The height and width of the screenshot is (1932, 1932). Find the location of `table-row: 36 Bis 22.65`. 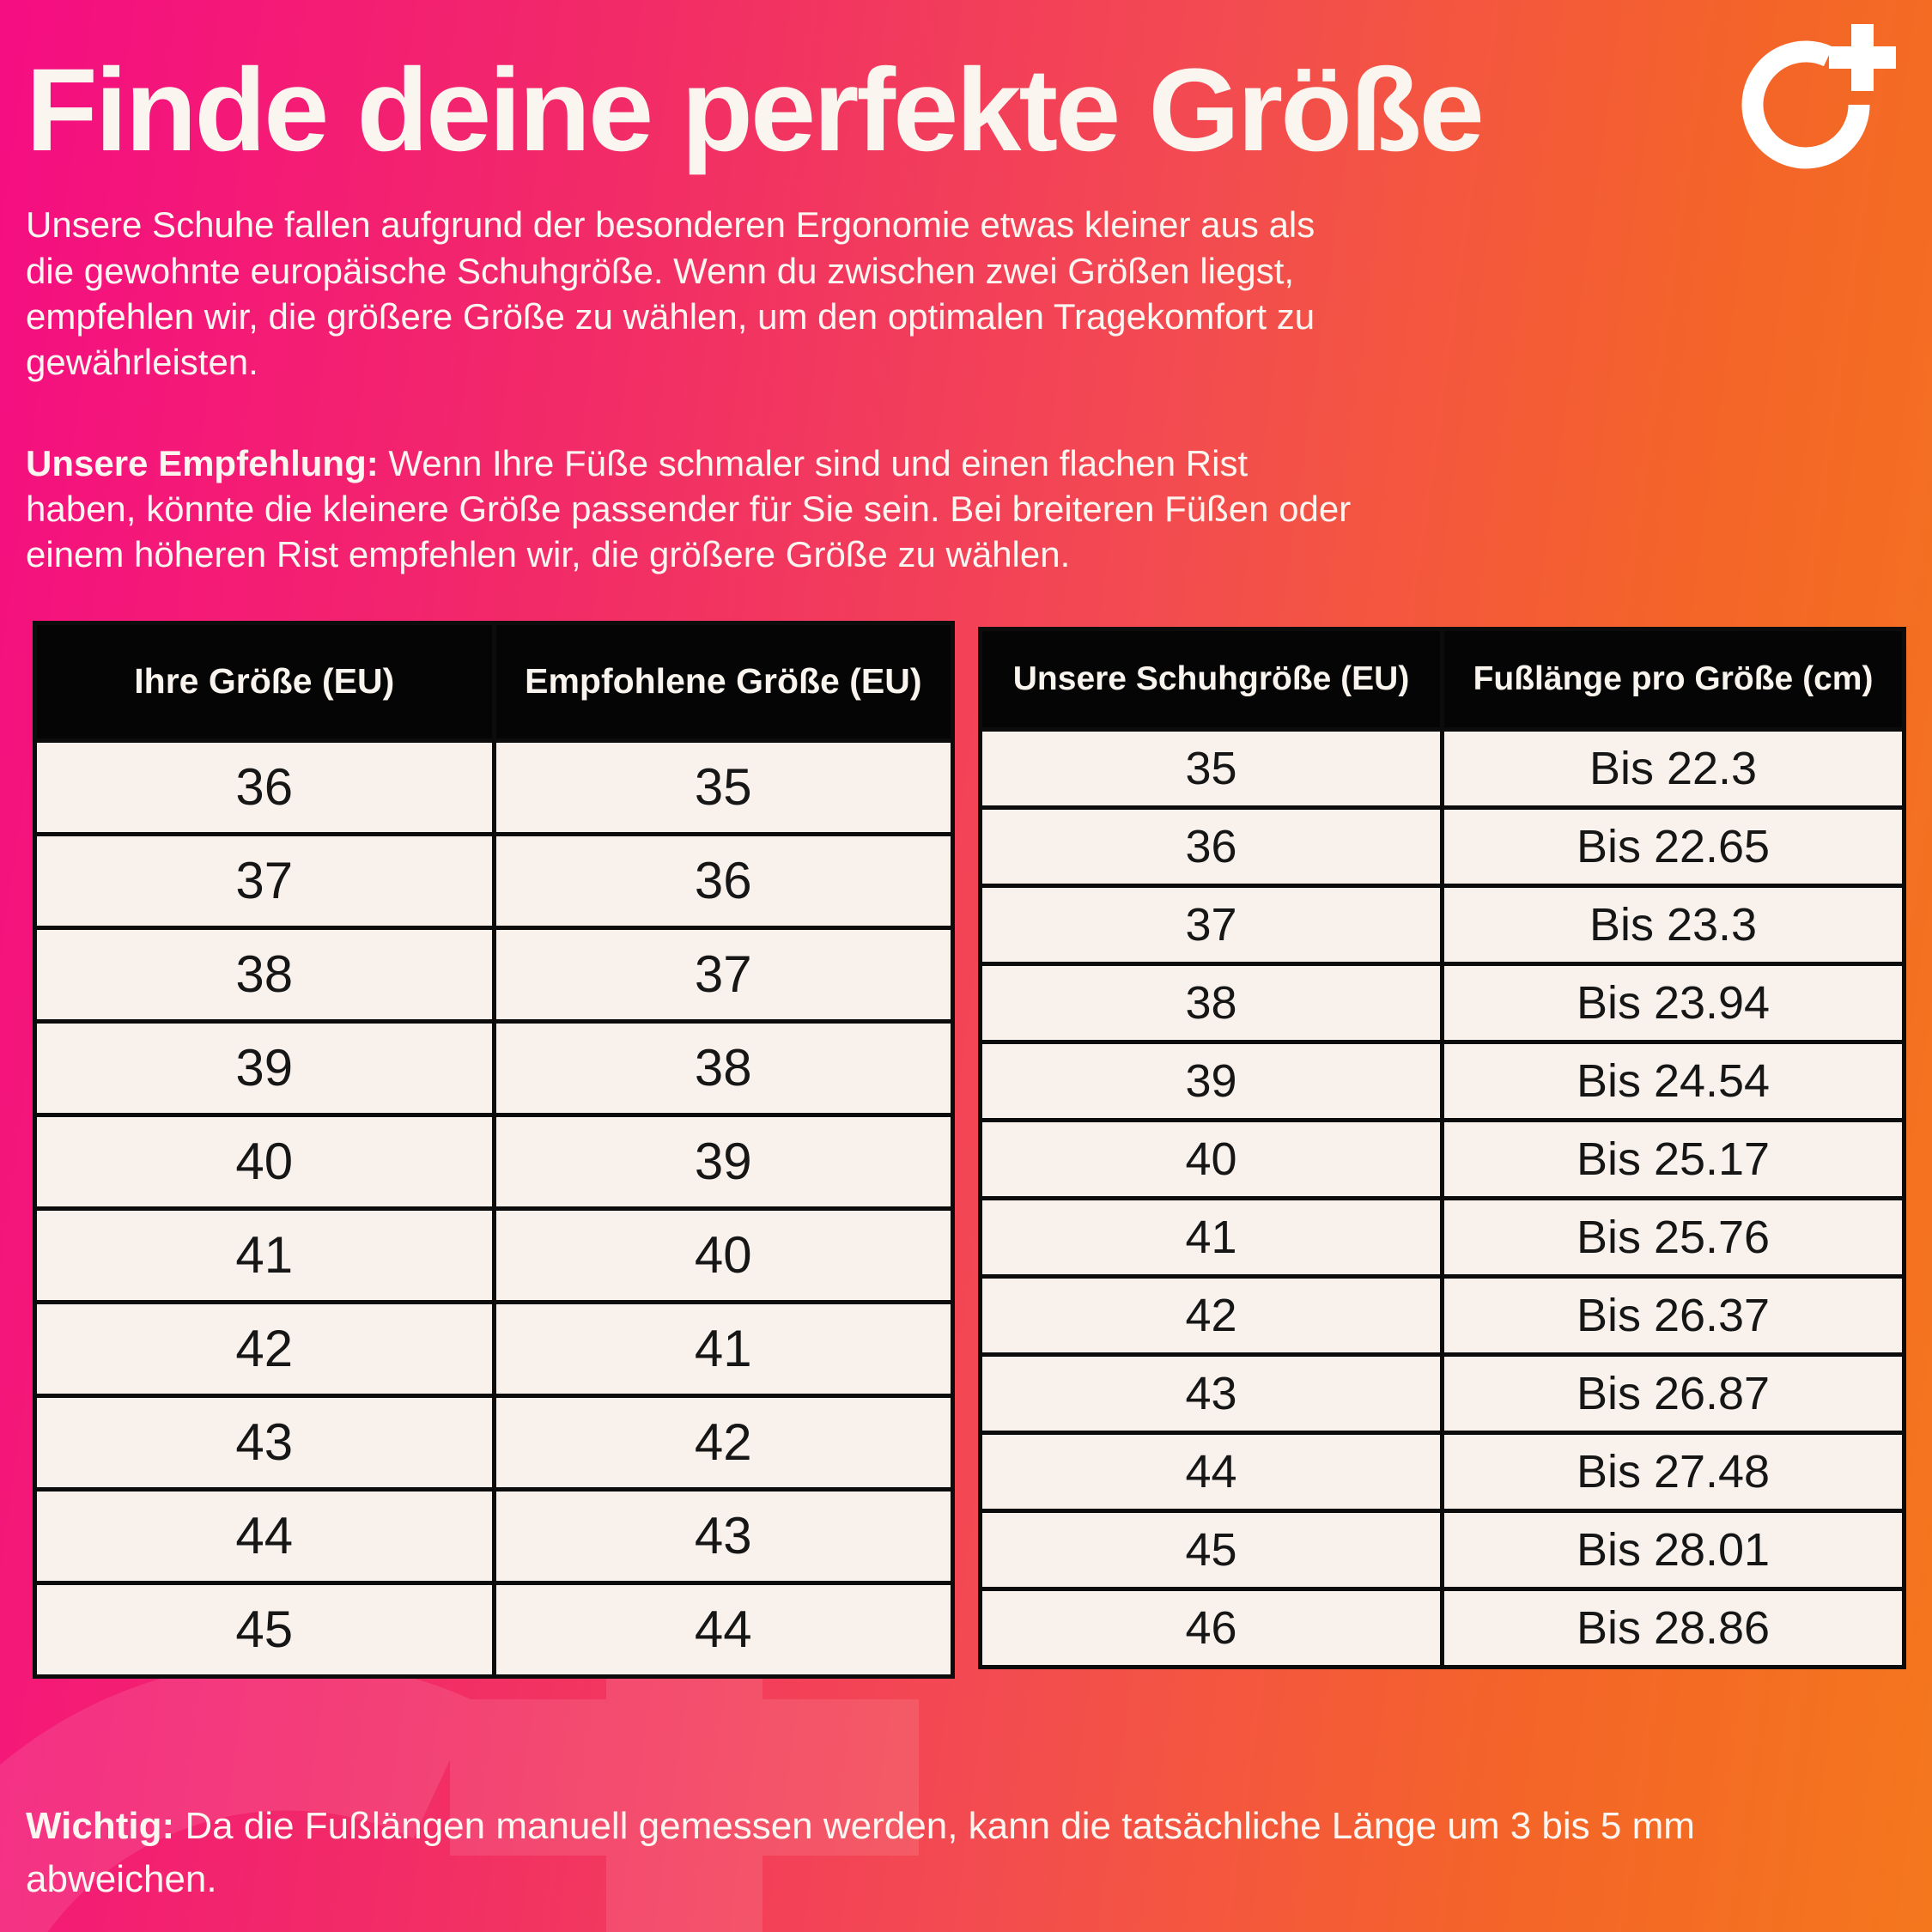

table-row: 36 Bis 22.65 is located at coordinates (1442, 846).